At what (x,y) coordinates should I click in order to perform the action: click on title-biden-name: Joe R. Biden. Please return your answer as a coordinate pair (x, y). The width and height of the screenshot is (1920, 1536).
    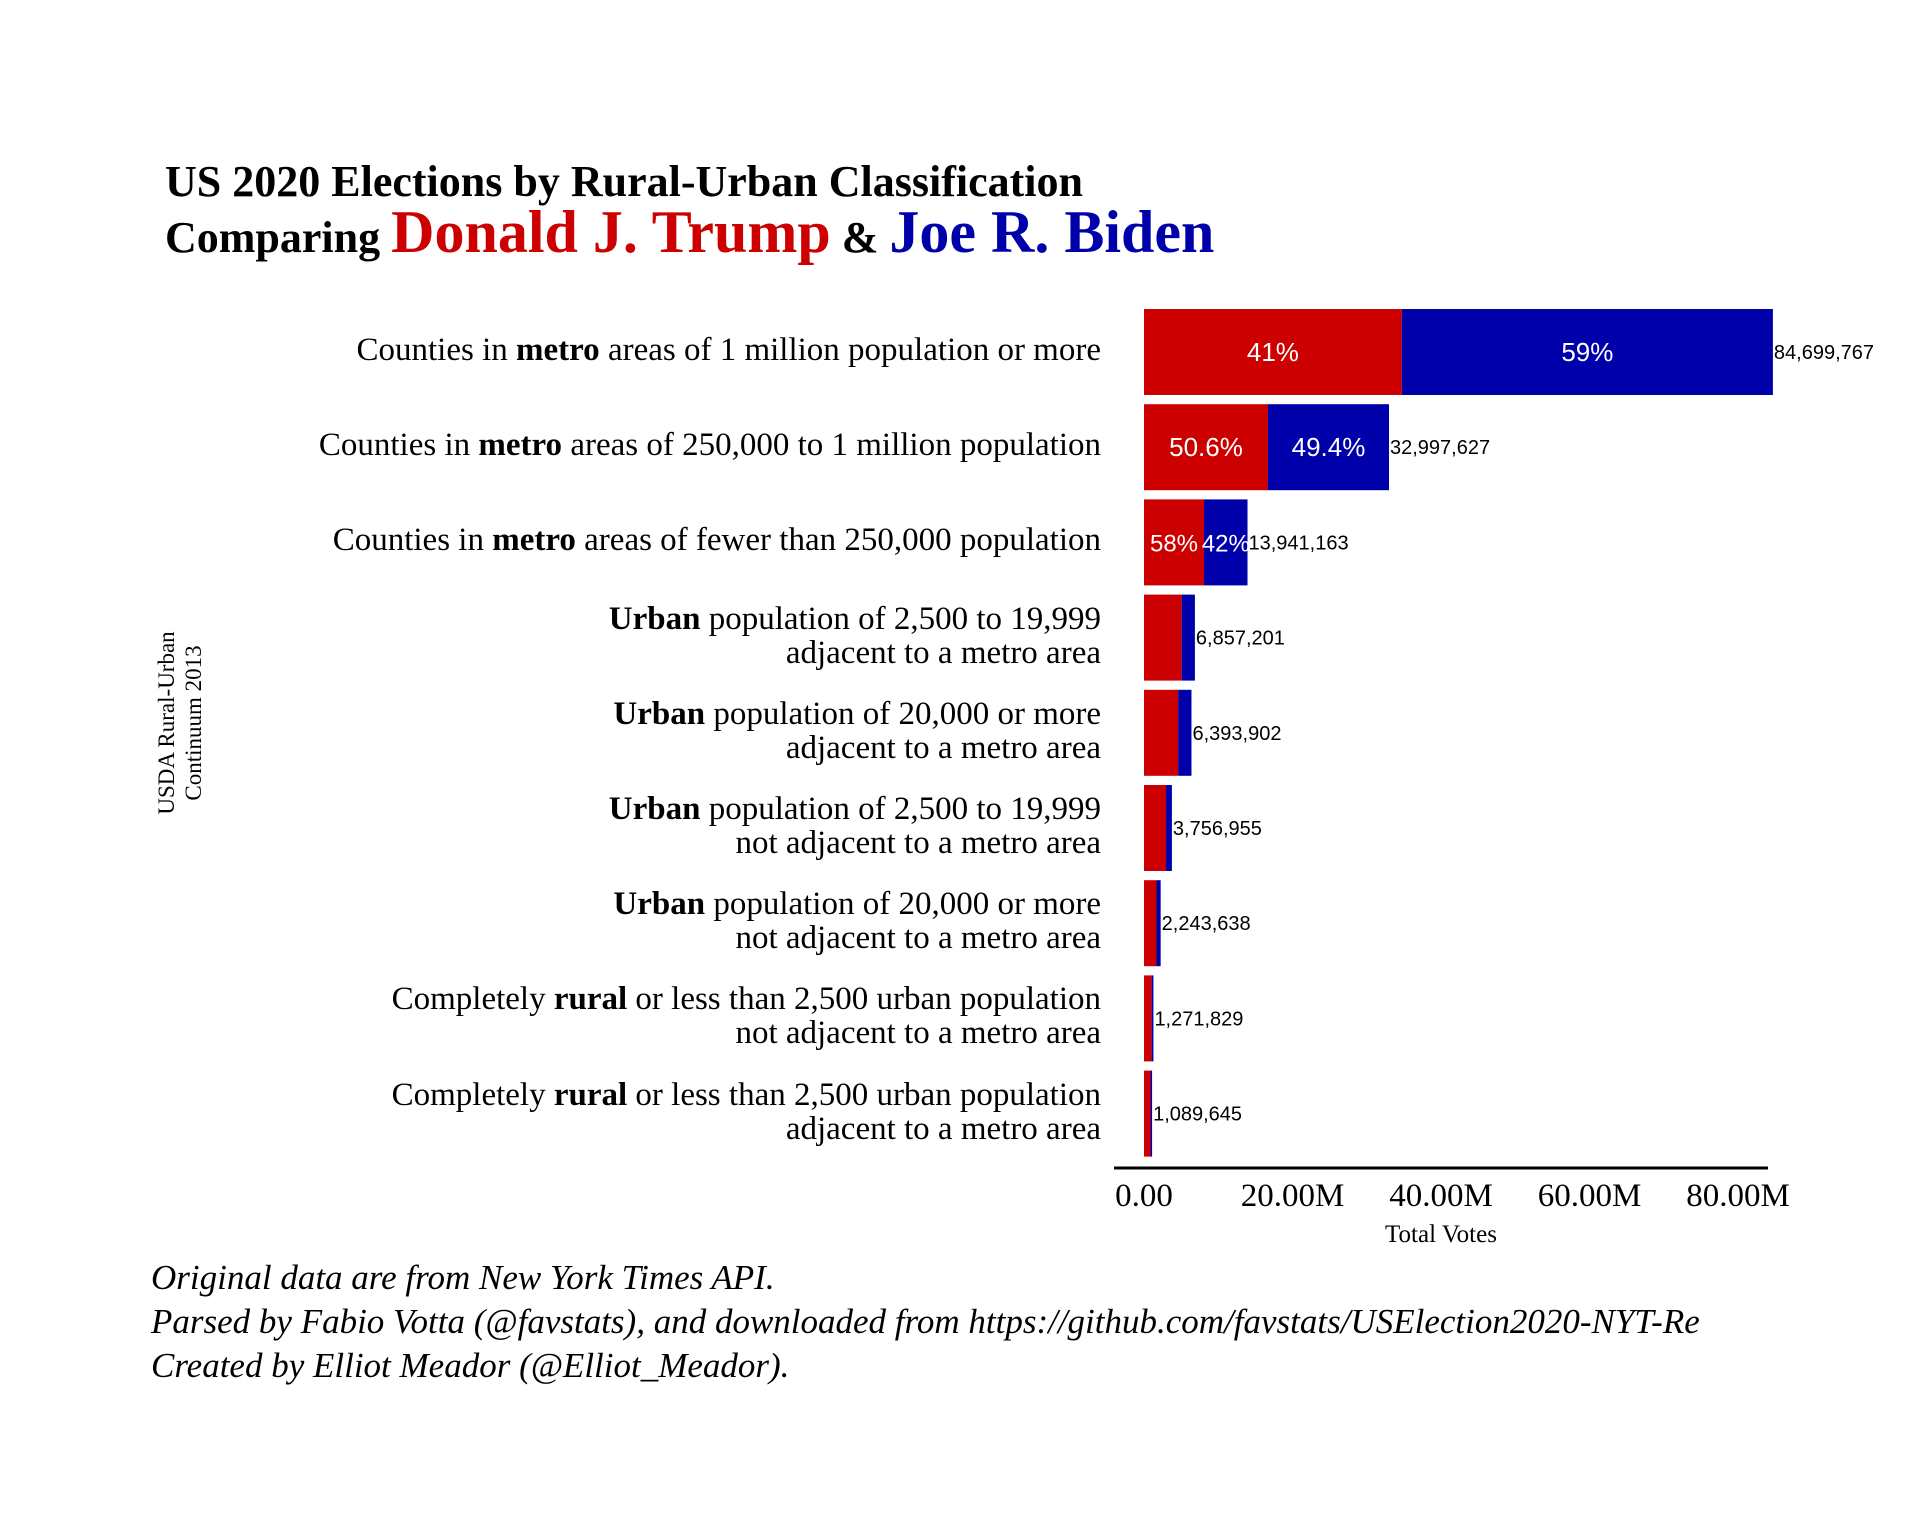
    Looking at the image, I should click on (1052, 232).